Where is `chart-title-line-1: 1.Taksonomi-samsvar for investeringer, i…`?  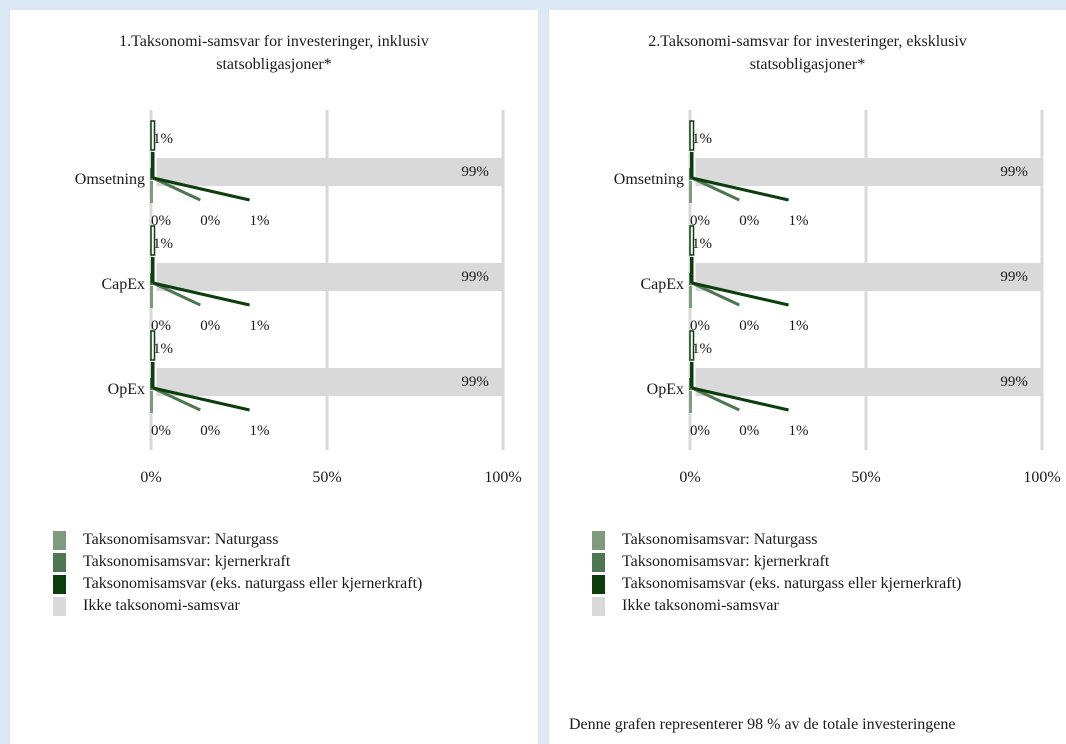 chart-title-line-1: 1.Taksonomi-samsvar for investeringer, i… is located at coordinates (274, 41).